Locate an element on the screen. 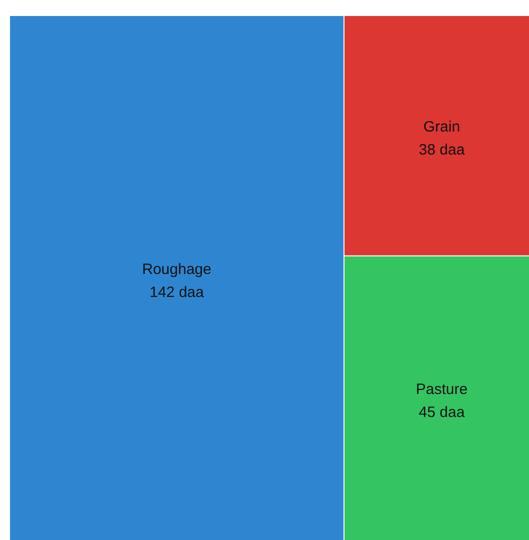  category-label: Grain is located at coordinates (441, 127).